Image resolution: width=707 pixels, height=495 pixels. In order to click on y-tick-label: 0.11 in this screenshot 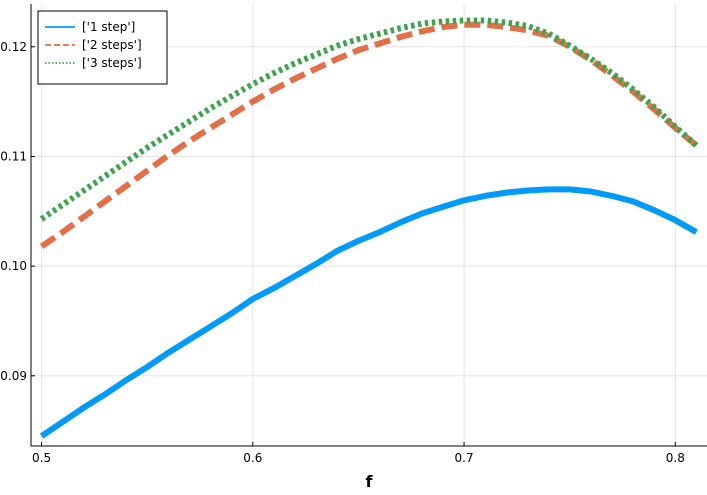, I will do `click(13, 156)`.